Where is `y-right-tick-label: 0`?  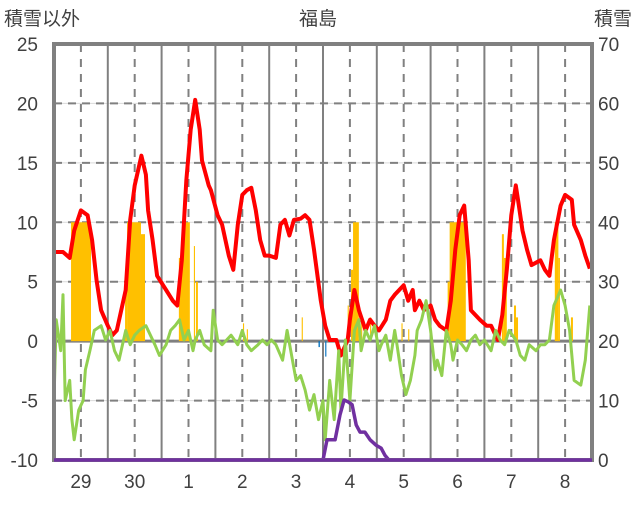
y-right-tick-label: 0 is located at coordinates (603, 461).